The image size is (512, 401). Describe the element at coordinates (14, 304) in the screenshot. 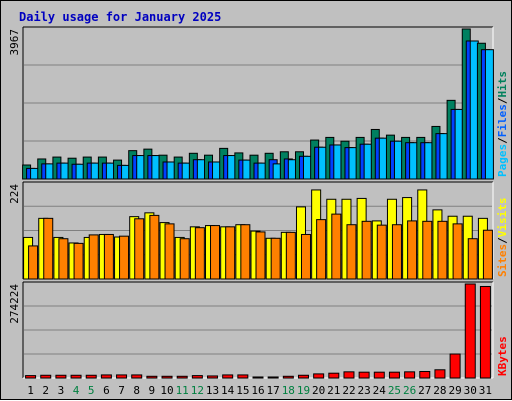

I see `y-max-label: 274224` at that location.